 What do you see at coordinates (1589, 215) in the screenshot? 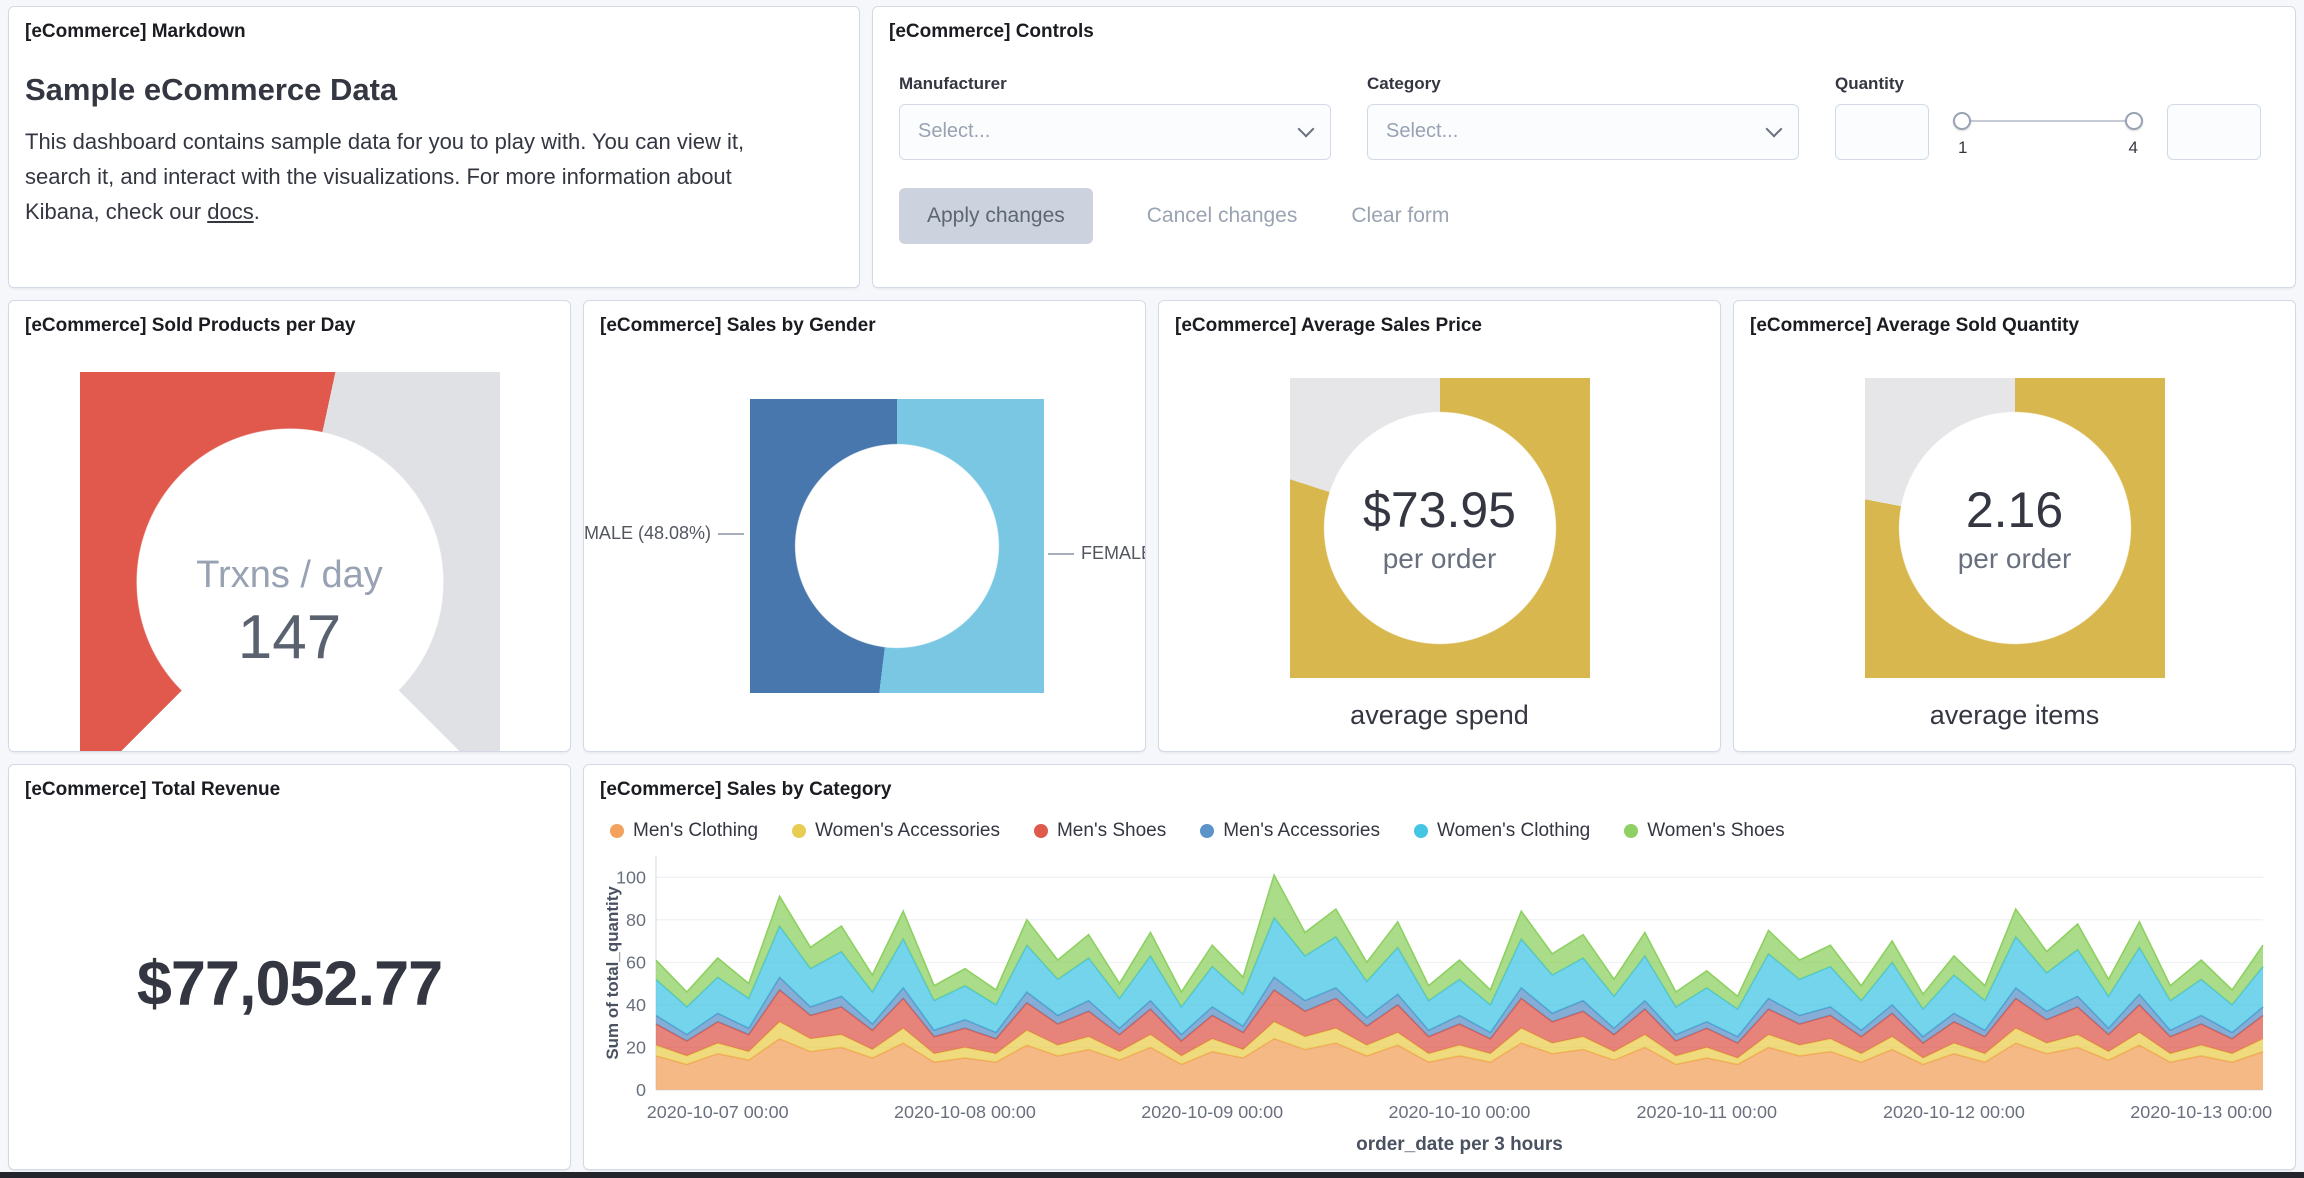
I see `controls-buttons: Apply changes Cancel changes Clear form` at bounding box center [1589, 215].